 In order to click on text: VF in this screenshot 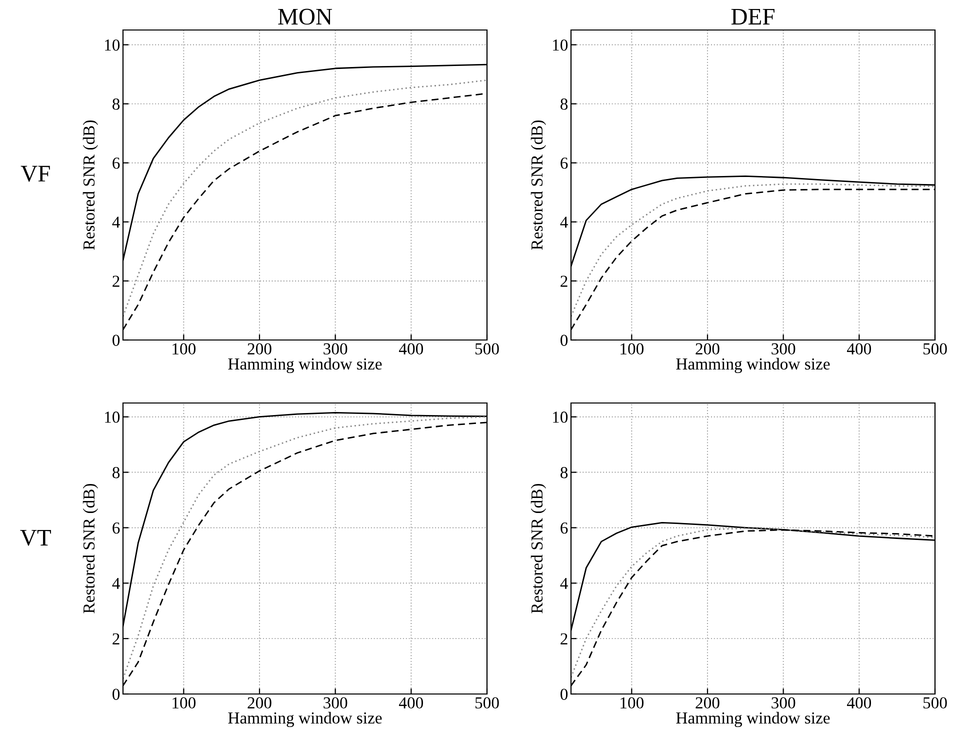, I will do `click(35, 174)`.